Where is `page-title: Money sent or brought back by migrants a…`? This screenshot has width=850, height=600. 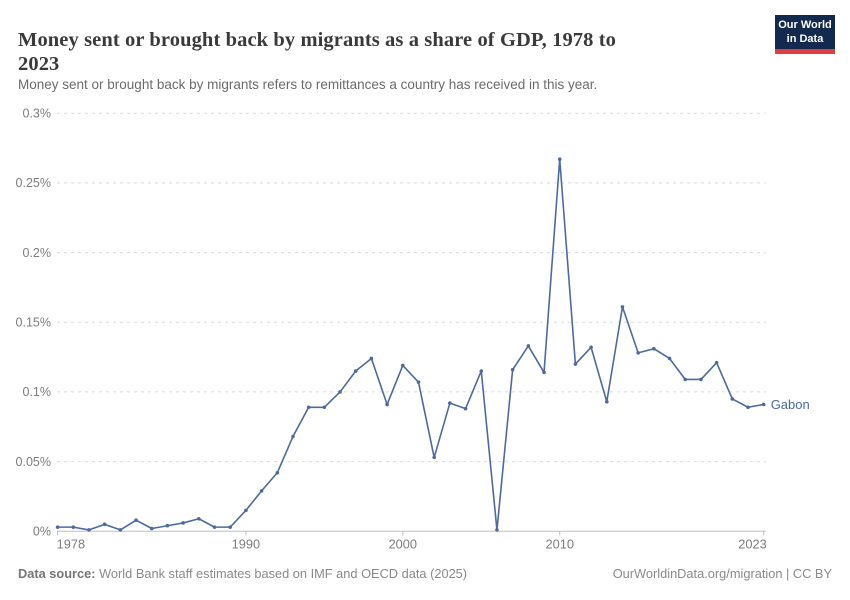 page-title: Money sent or brought back by migrants a… is located at coordinates (388, 52).